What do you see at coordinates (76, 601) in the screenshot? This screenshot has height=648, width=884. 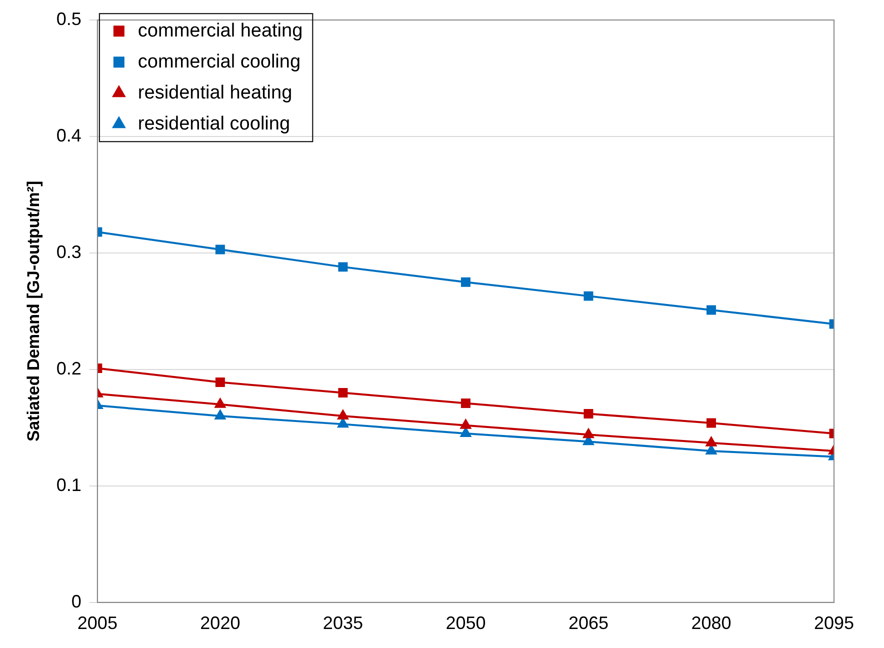 I see `y-tick-label: 0` at bounding box center [76, 601].